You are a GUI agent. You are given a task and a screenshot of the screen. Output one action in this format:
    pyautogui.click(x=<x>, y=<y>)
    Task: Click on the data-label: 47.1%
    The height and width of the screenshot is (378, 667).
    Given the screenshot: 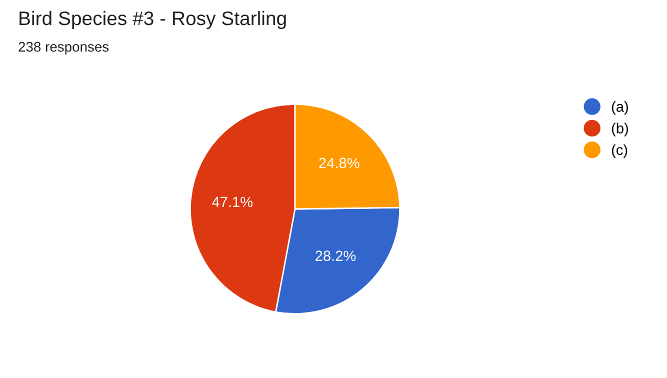 What is the action you would take?
    pyautogui.click(x=232, y=202)
    